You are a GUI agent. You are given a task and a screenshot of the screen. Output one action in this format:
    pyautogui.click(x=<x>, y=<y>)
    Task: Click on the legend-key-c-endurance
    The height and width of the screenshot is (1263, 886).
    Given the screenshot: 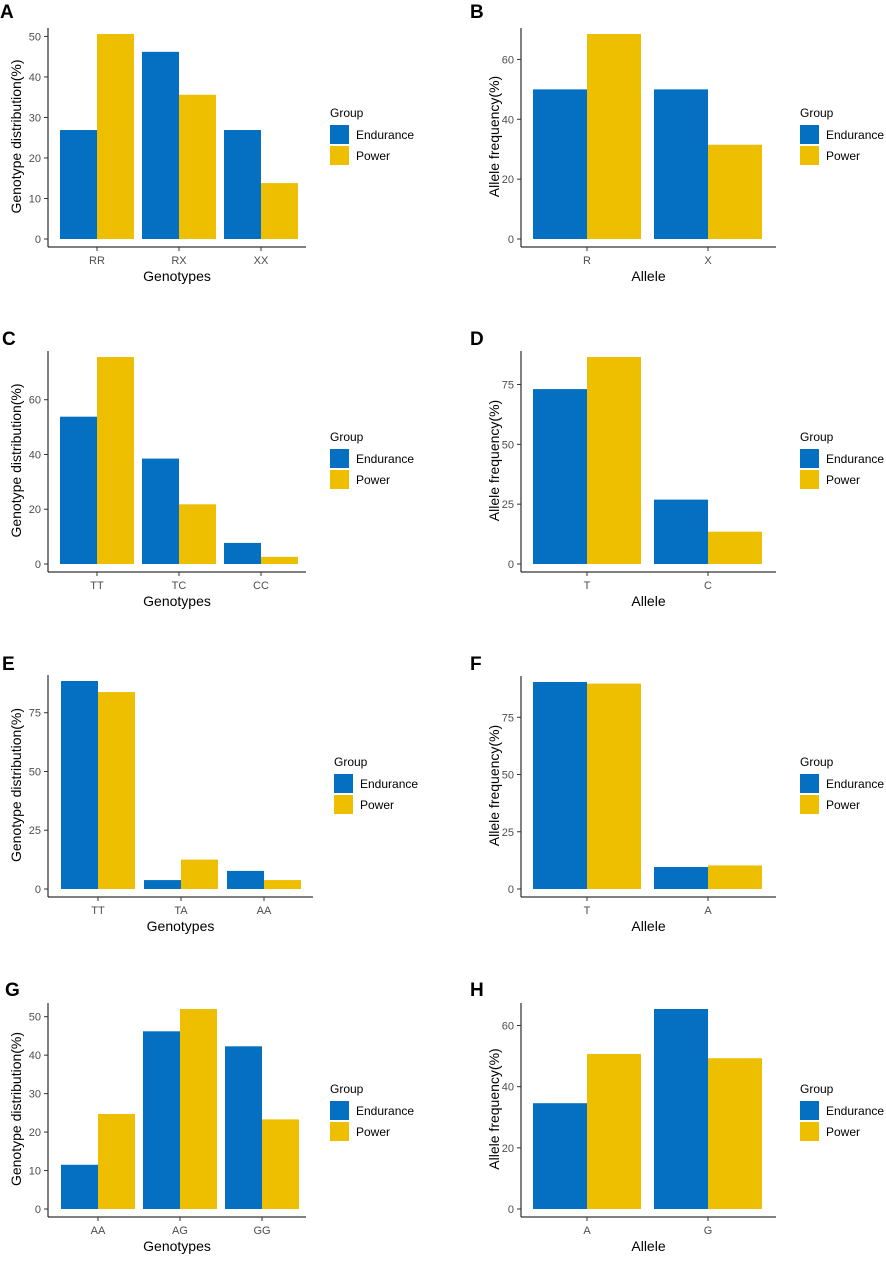 What is the action you would take?
    pyautogui.click(x=339, y=458)
    